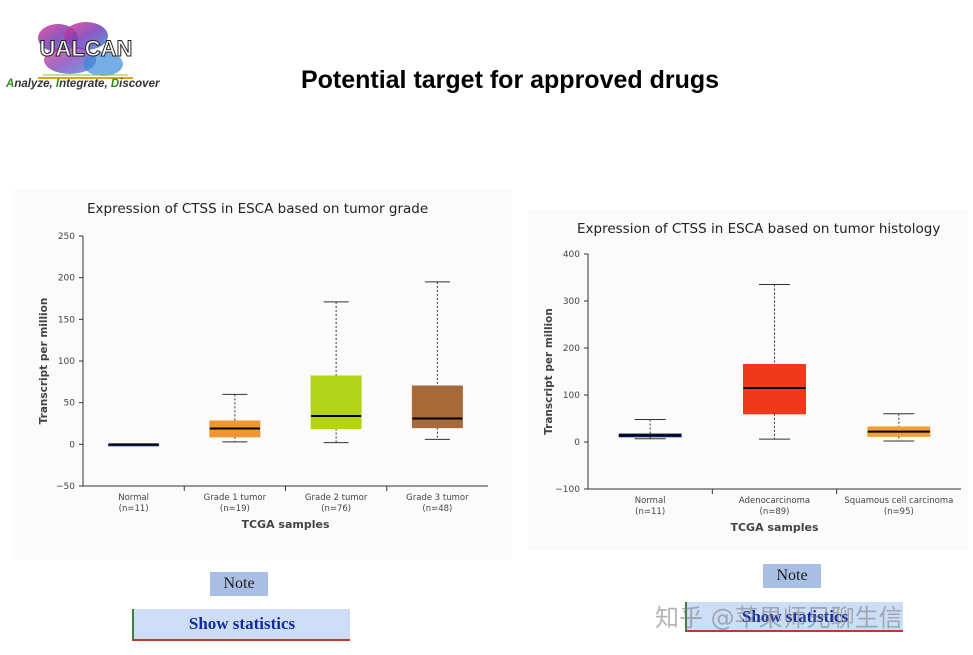  I want to click on ualcan-logo: UALCAN, so click(98, 60).